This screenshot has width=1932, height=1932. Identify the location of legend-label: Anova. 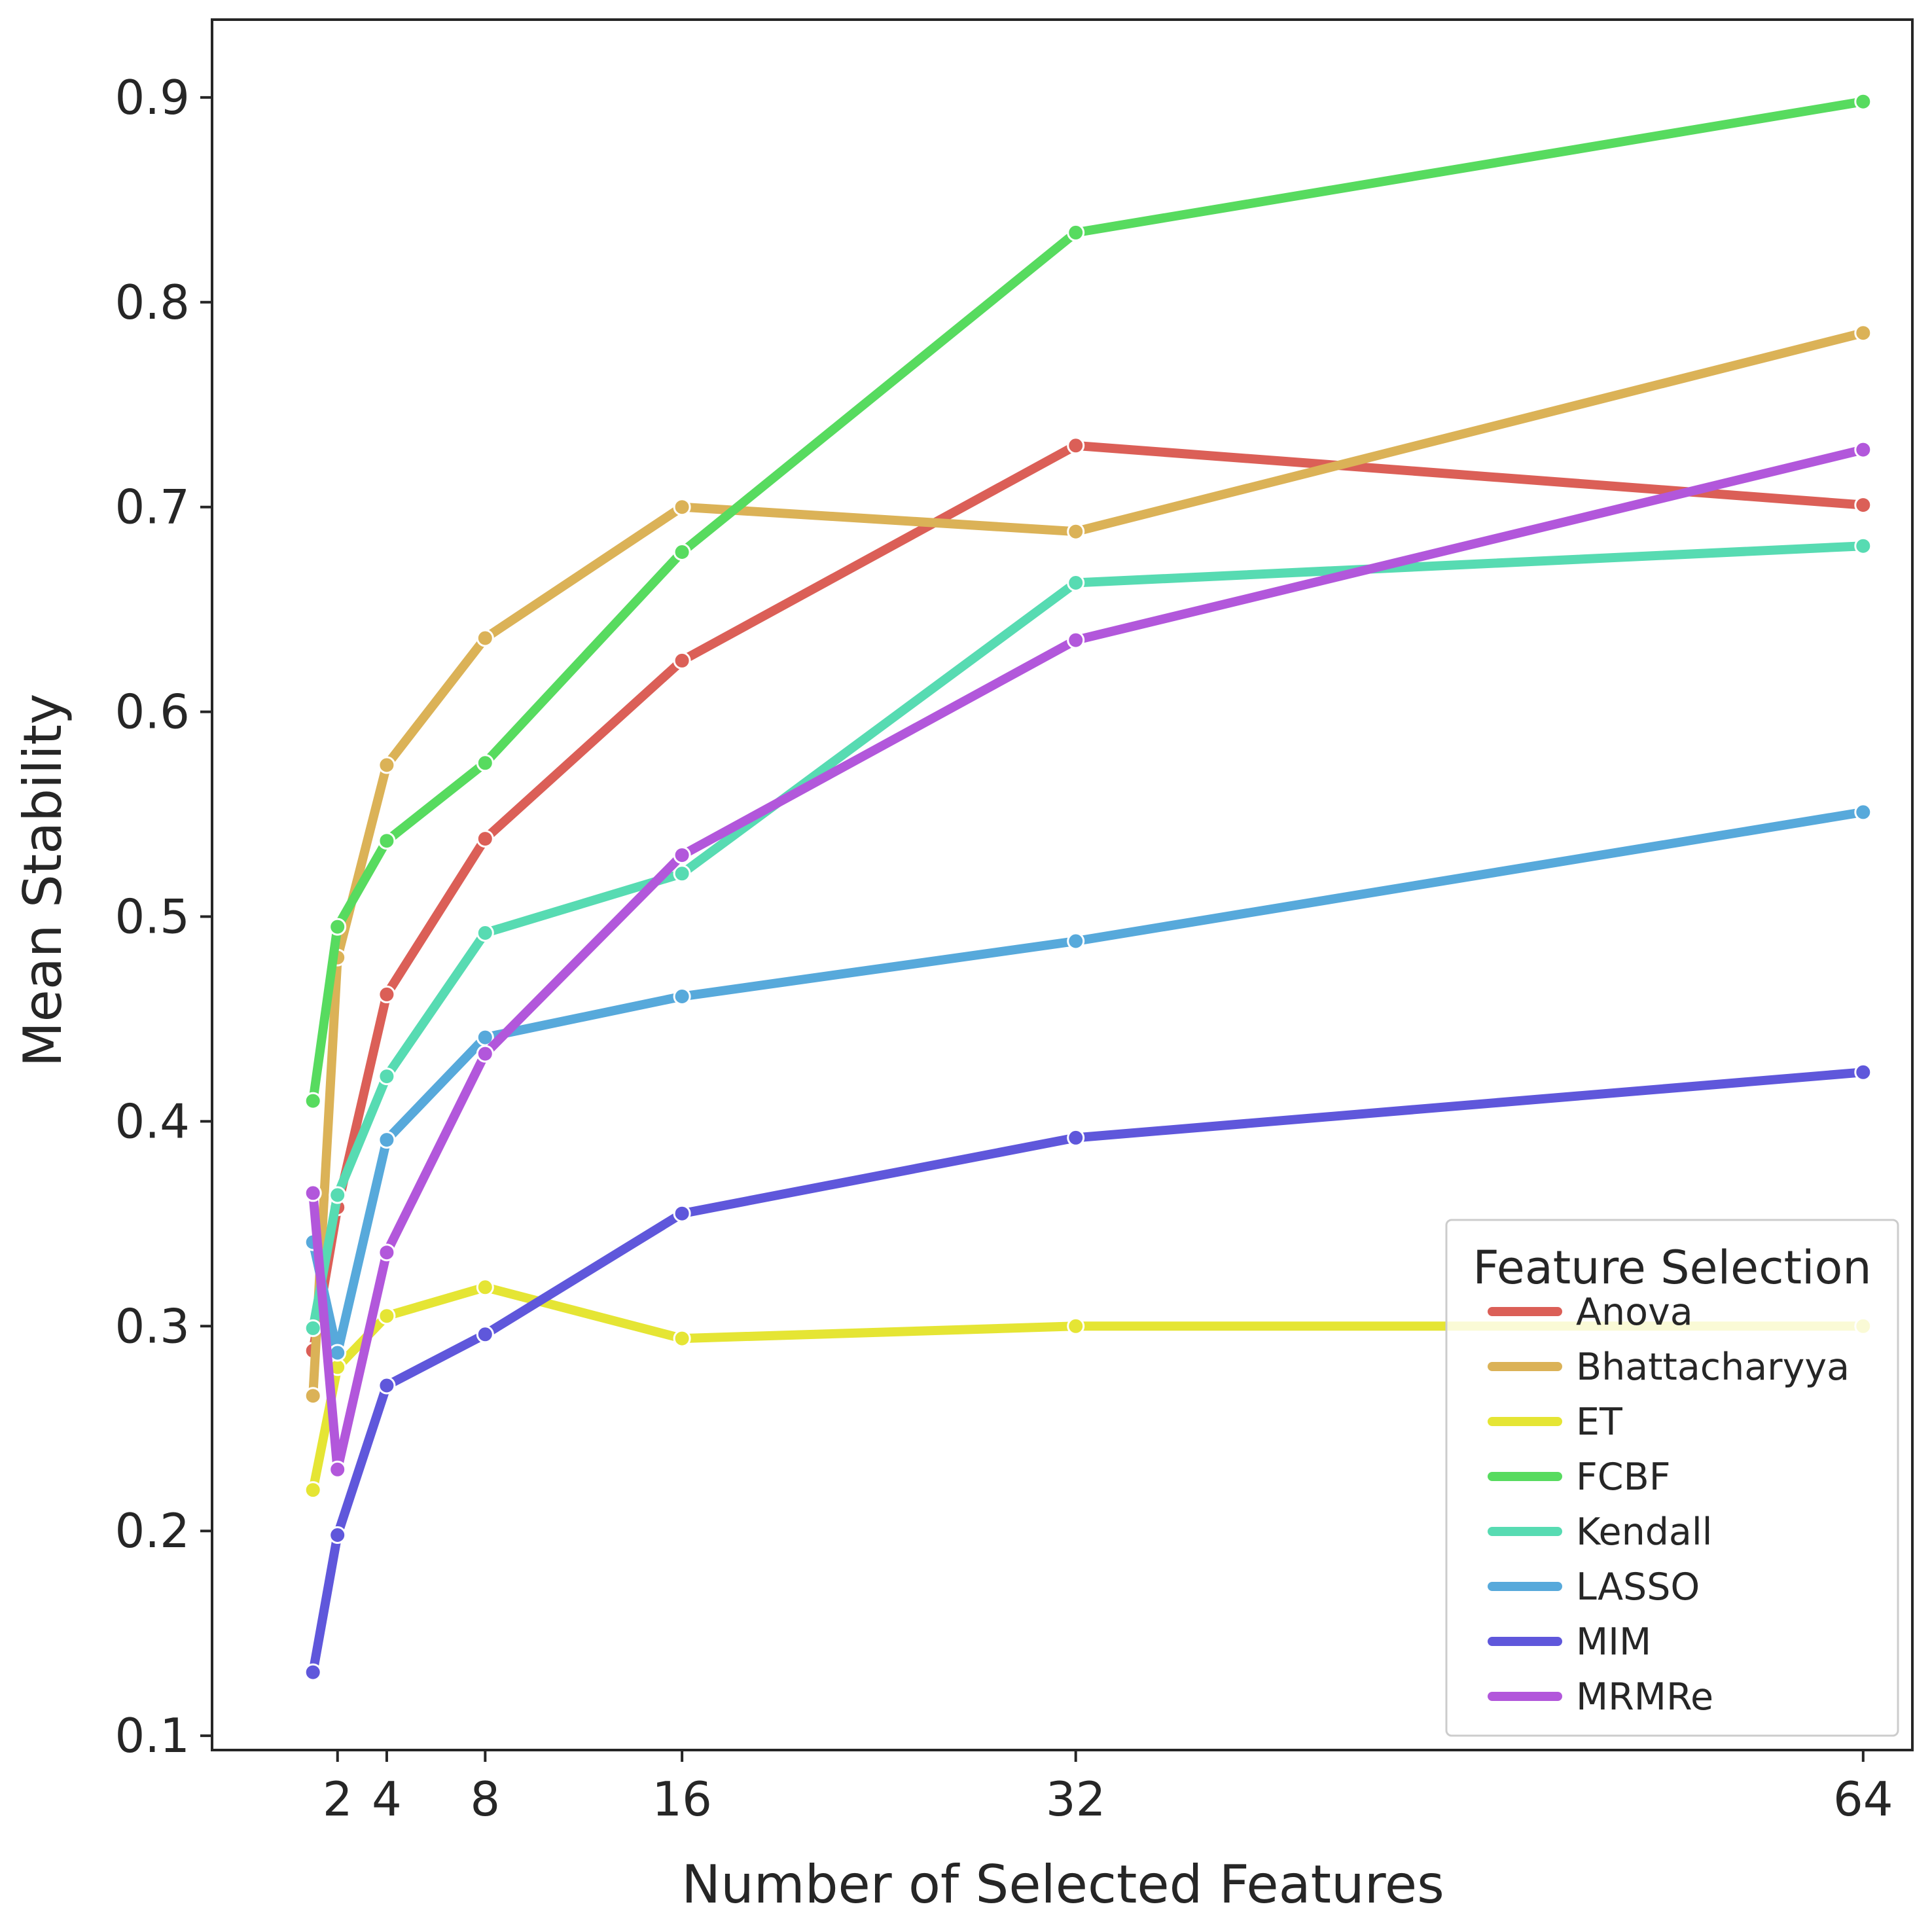
(1634, 1312).